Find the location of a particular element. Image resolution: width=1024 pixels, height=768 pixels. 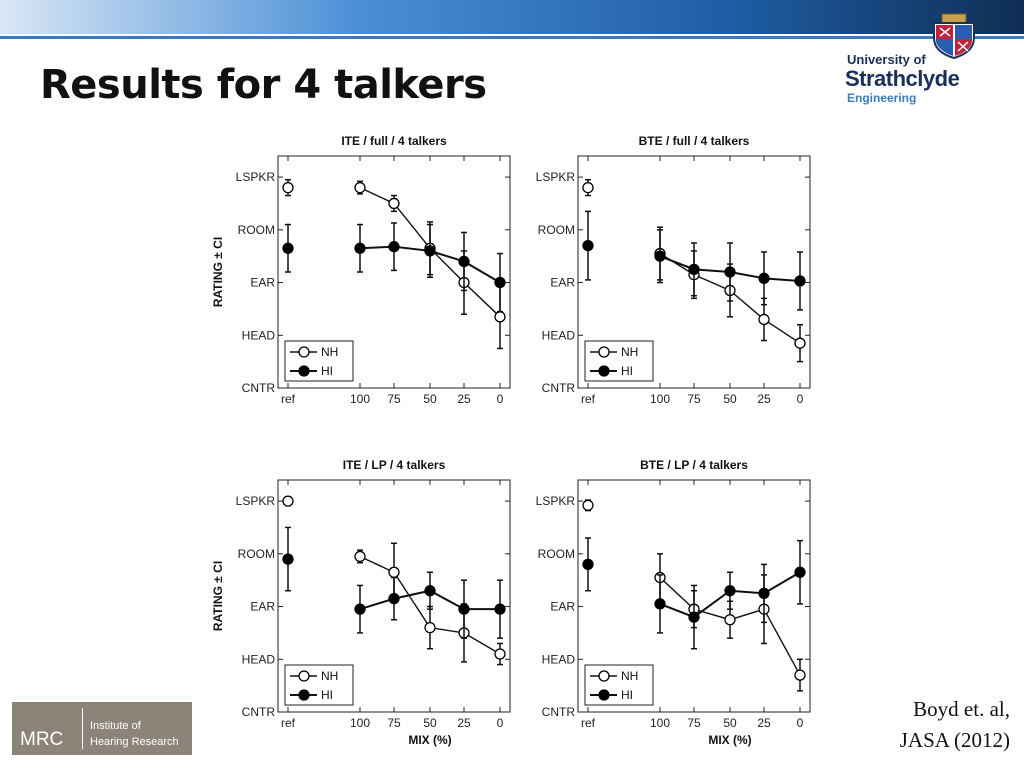

slide-title: Results for 4 talkers is located at coordinates (263, 85).